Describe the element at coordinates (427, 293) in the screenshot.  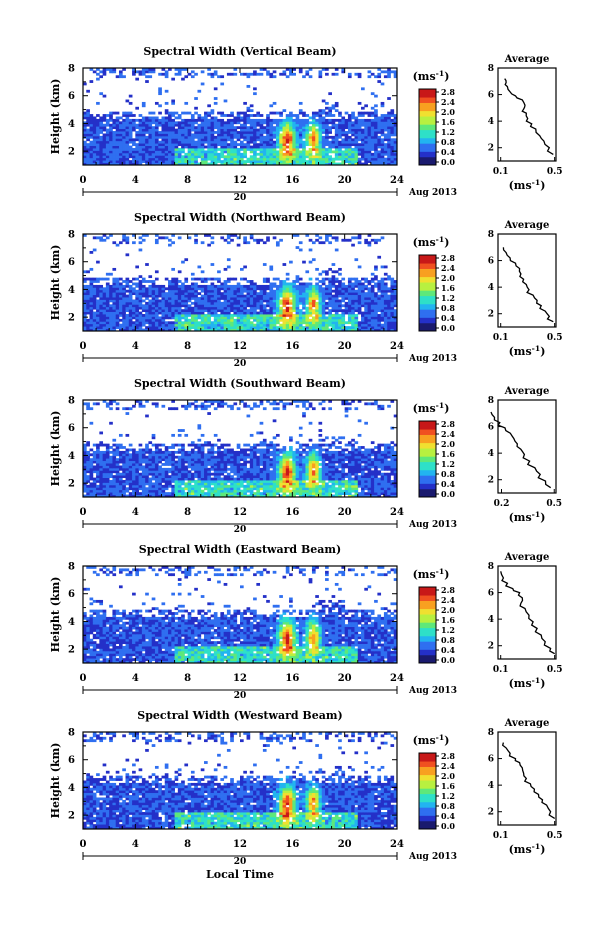
I see `colorbar-frame` at that location.